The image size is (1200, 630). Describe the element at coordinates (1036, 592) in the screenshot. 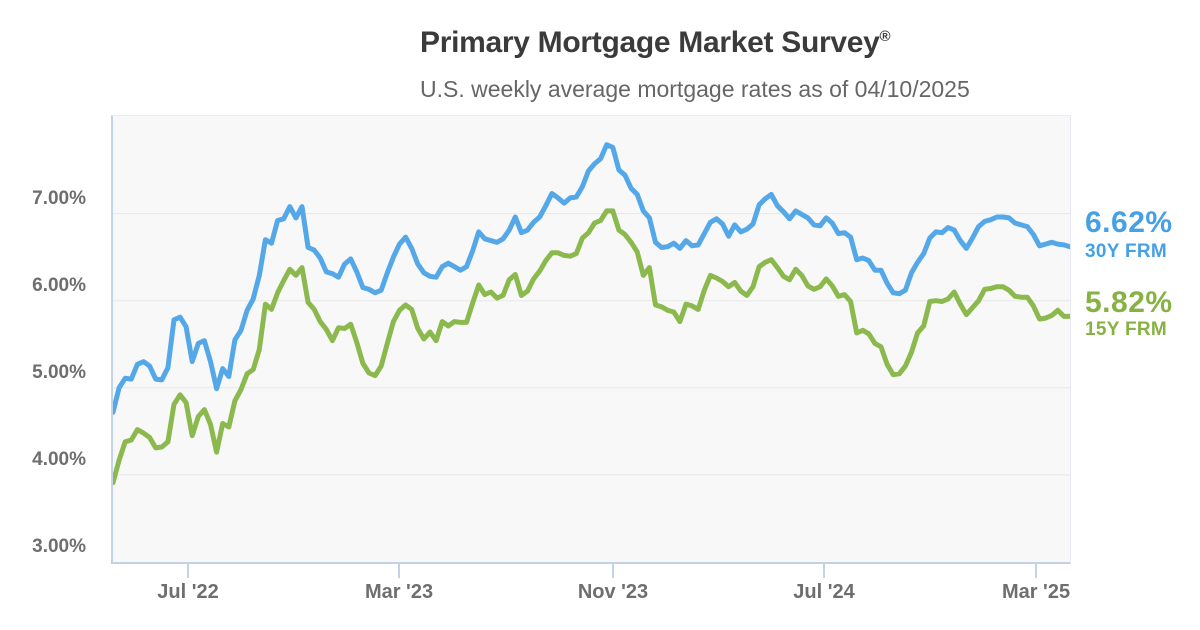

I see `x-axis-label: Mar '25` at that location.